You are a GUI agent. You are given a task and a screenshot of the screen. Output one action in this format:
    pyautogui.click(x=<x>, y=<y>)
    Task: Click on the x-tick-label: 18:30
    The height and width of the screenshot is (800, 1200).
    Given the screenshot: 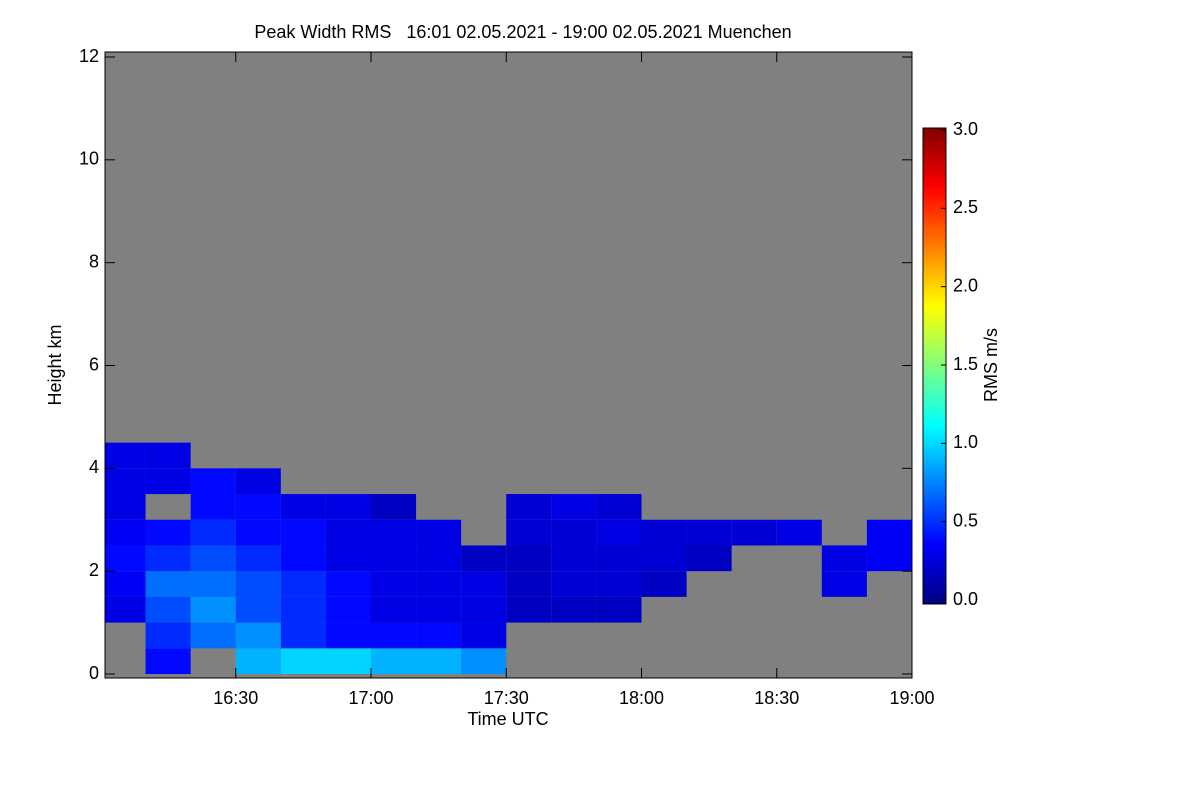 What is the action you would take?
    pyautogui.click(x=776, y=698)
    